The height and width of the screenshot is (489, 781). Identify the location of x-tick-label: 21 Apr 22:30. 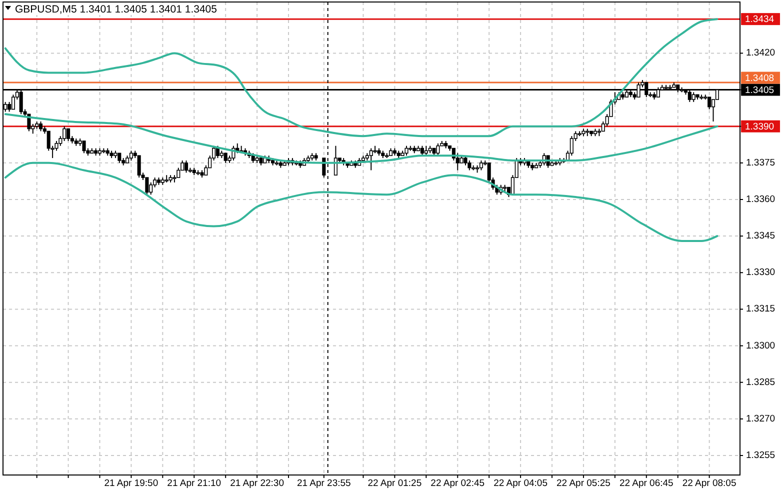
(257, 483).